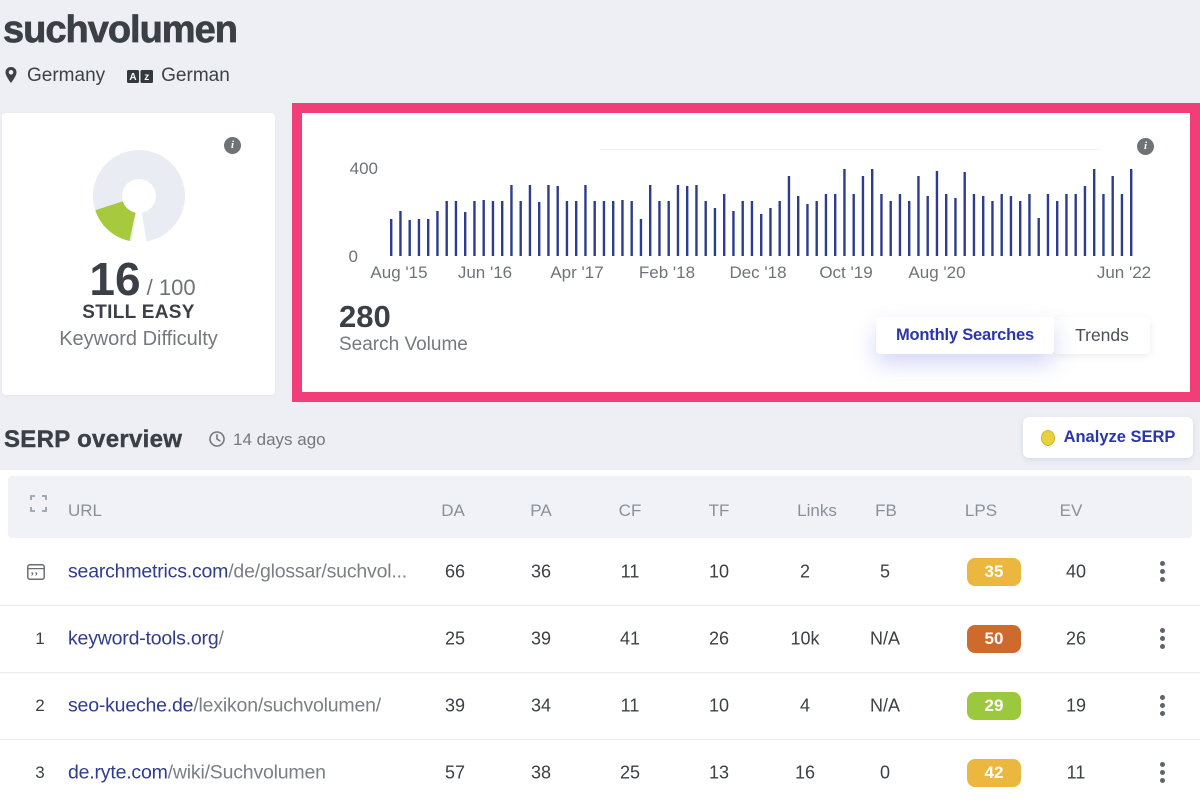 The height and width of the screenshot is (800, 1200). Describe the element at coordinates (667, 272) in the screenshot. I see `svg-text: Feb '18` at that location.